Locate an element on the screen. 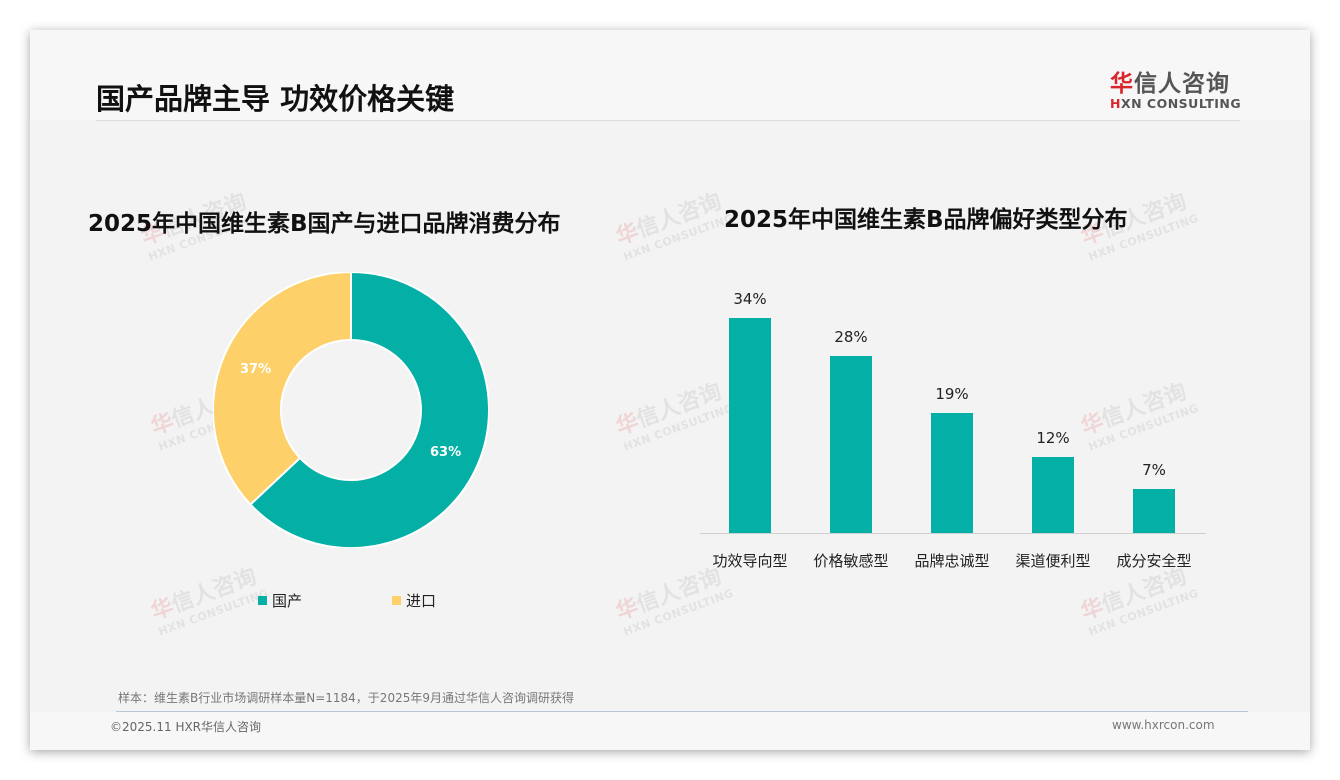 Image resolution: width=1340 pixels, height=780 pixels. bar-value-label: 34% is located at coordinates (750, 299).